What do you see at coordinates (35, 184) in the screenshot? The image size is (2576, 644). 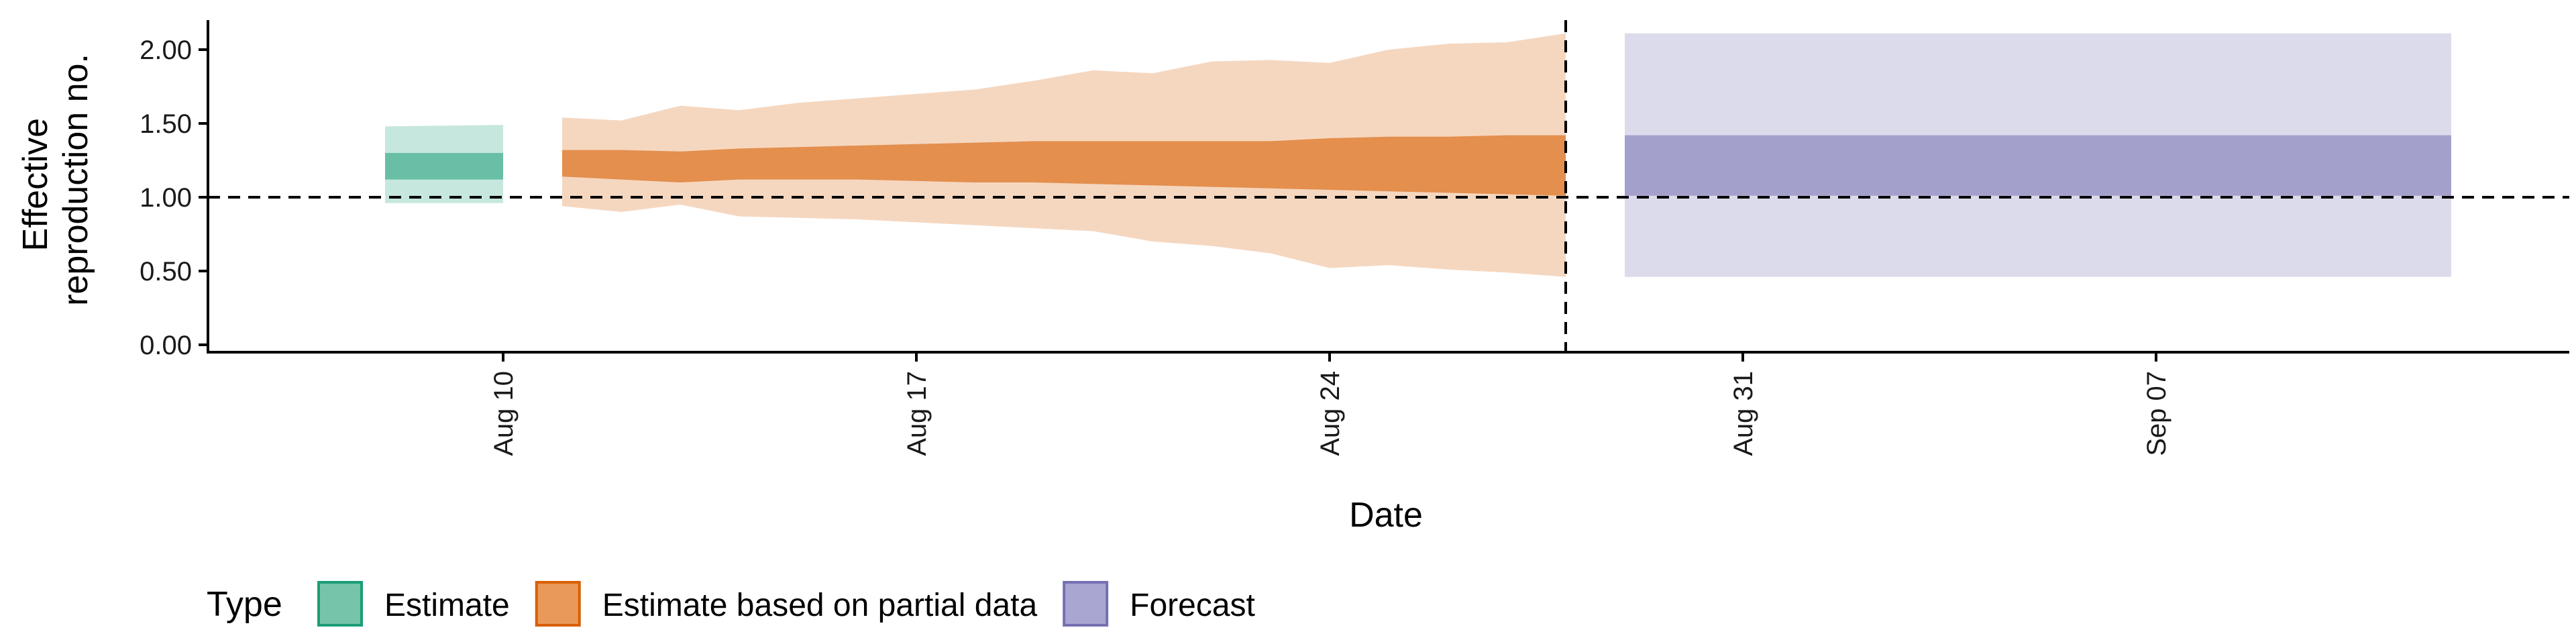 I see `y-axis-title-line-1: Effective` at bounding box center [35, 184].